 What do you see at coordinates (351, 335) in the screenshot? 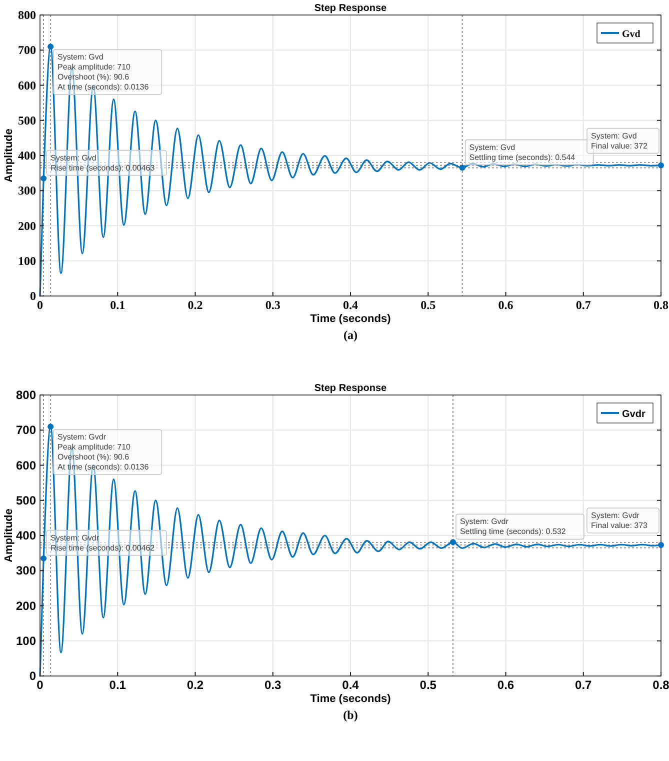
I see `text: (a)` at bounding box center [351, 335].